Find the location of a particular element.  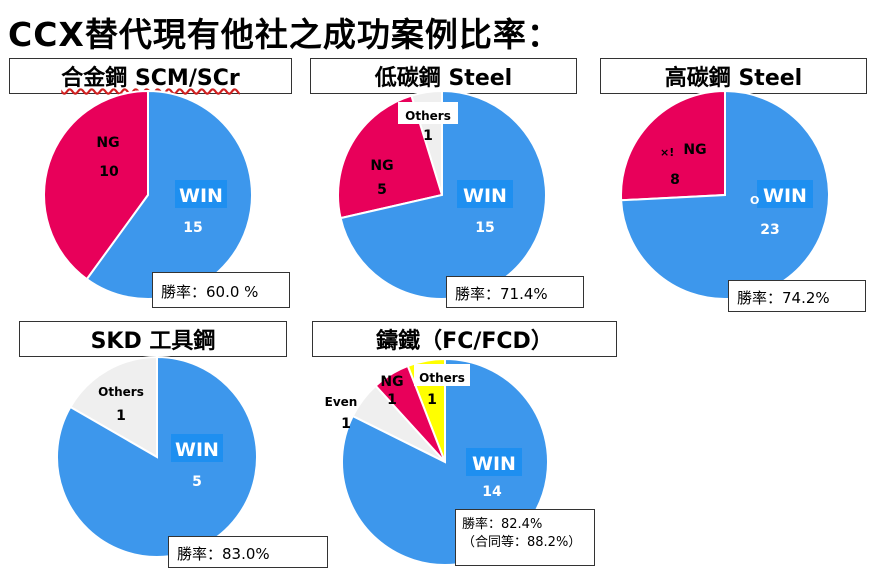

win-rate-text: 勝率：71.4% is located at coordinates (501, 294).